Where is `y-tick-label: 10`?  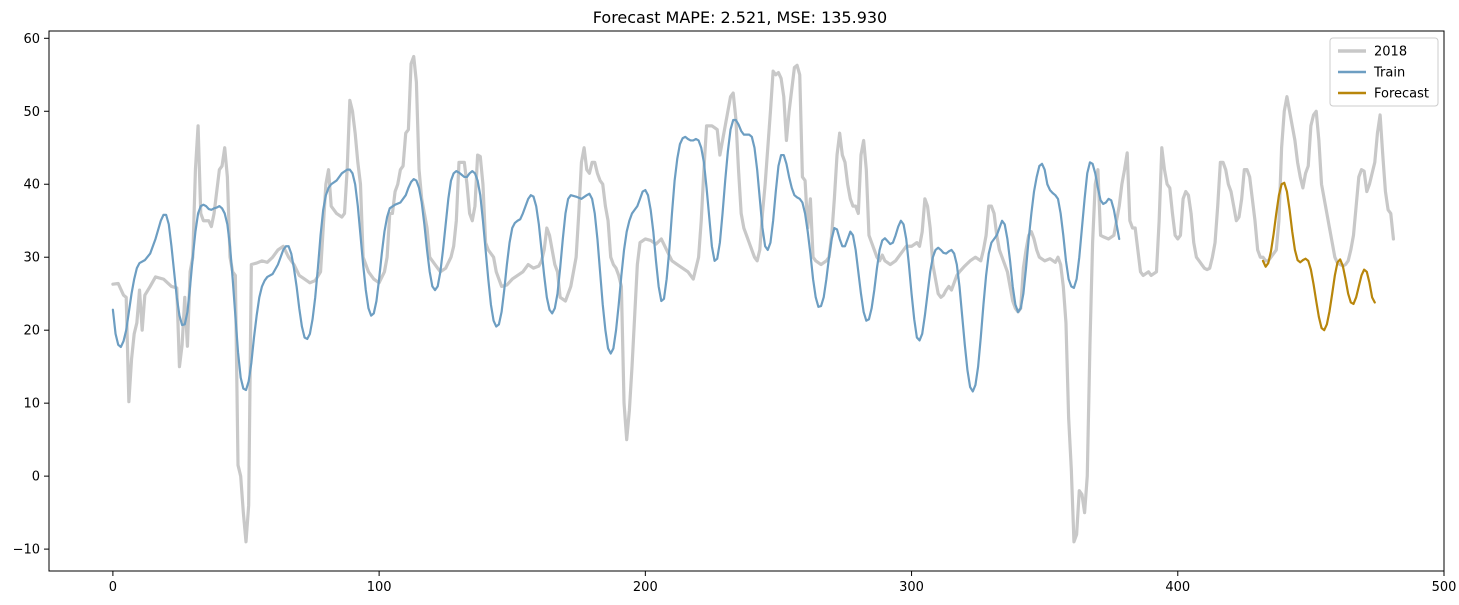 y-tick-label: 10 is located at coordinates (31, 404).